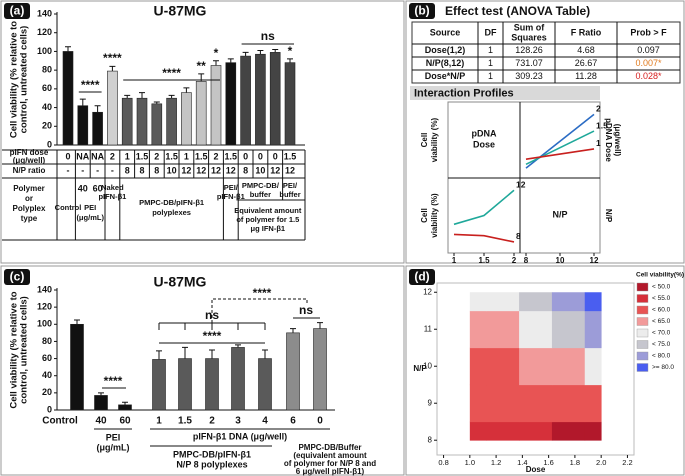  I want to click on y-tick-label: 140, so click(44, 289).